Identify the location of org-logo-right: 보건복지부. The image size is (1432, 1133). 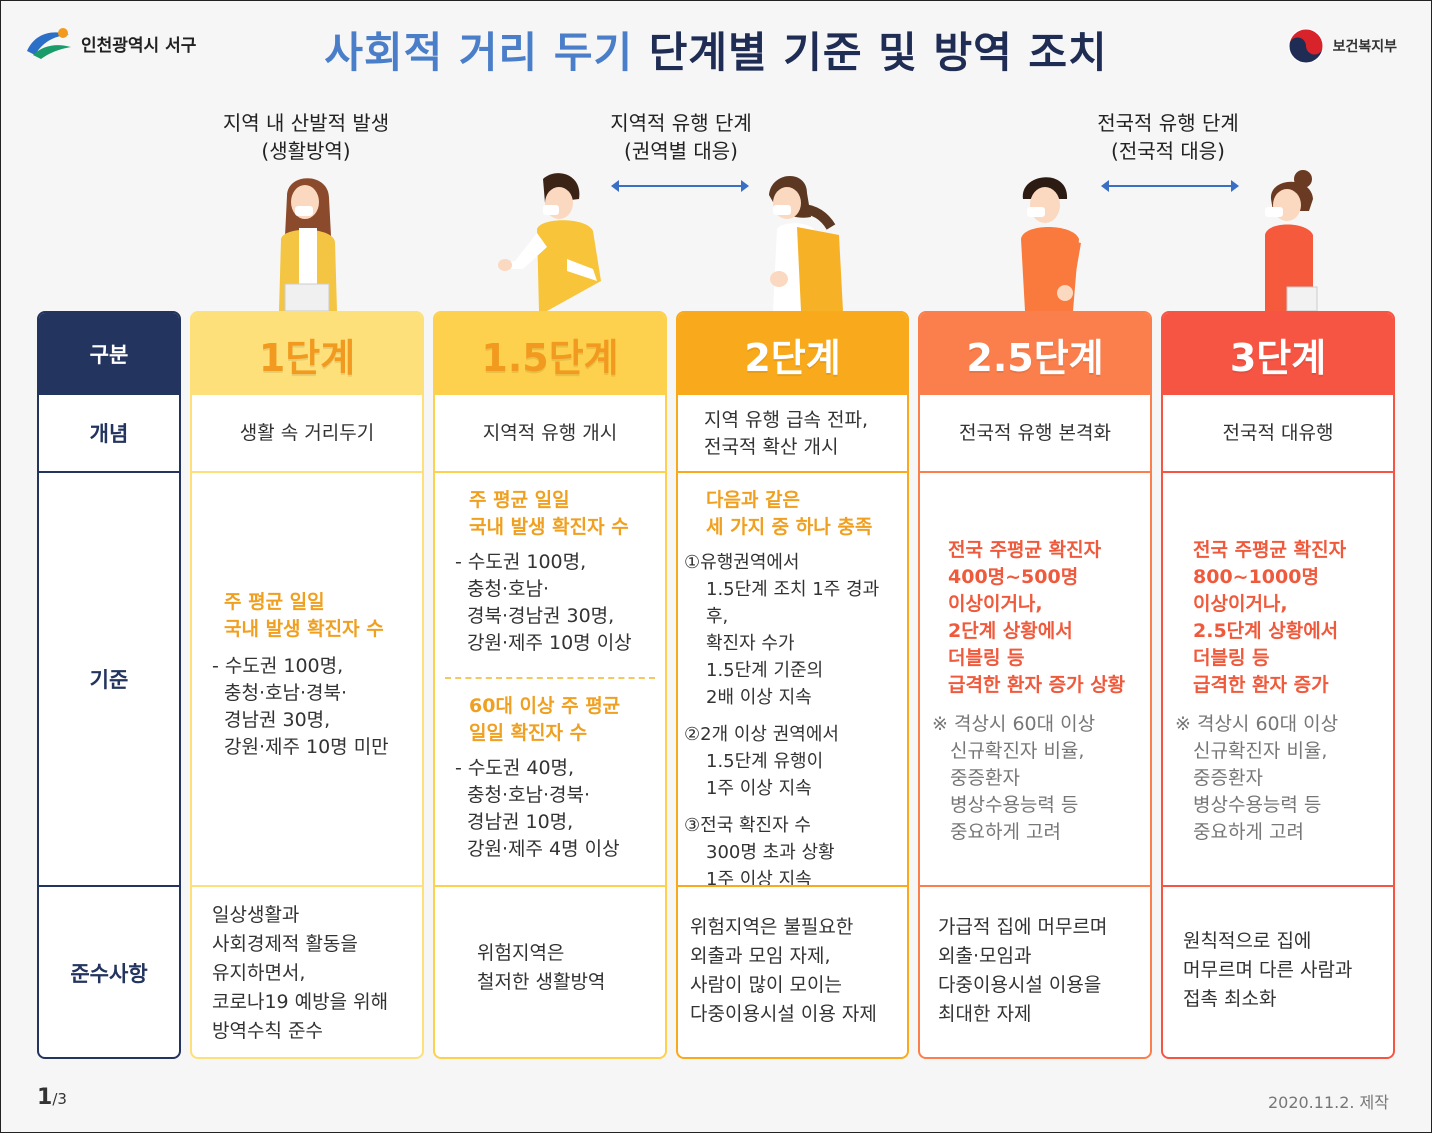
(1342, 46).